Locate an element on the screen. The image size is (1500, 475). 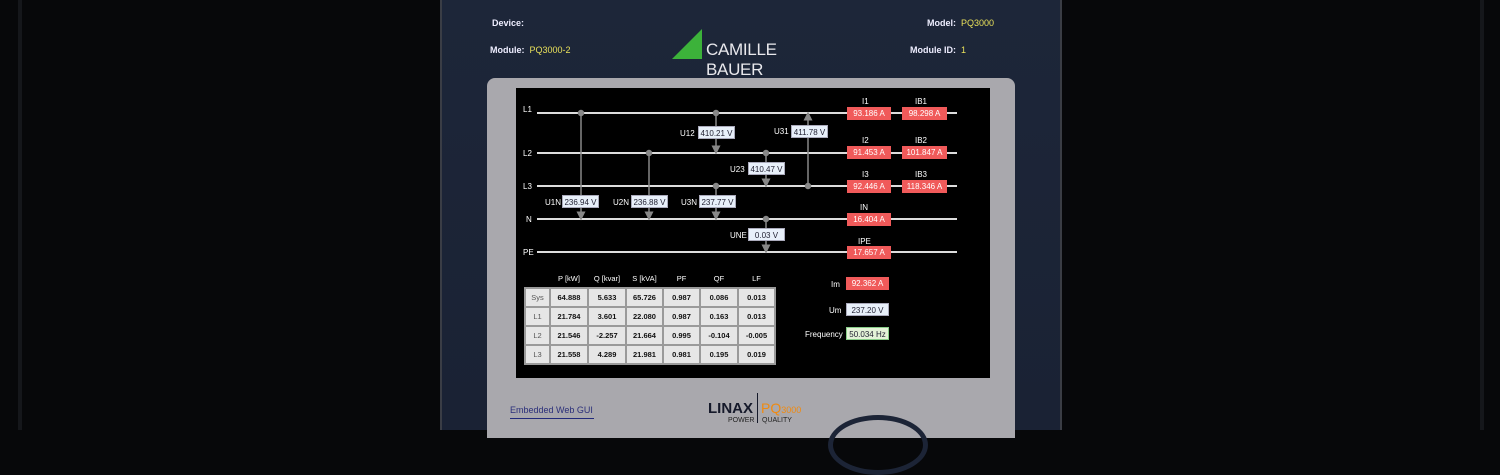
ib3-label: IB3 is located at coordinates (921, 174).